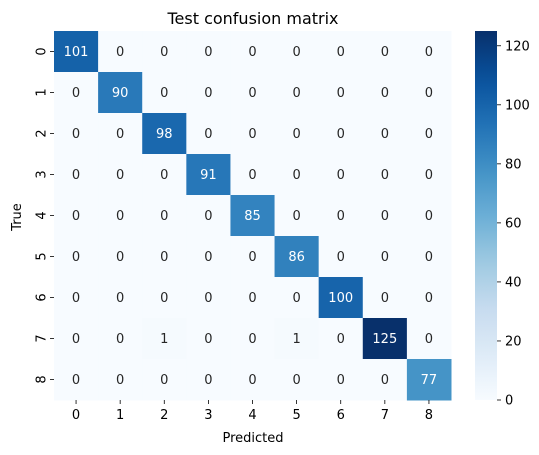 This screenshot has width=539, height=455. I want to click on y-tick-label: 4, so click(42, 215).